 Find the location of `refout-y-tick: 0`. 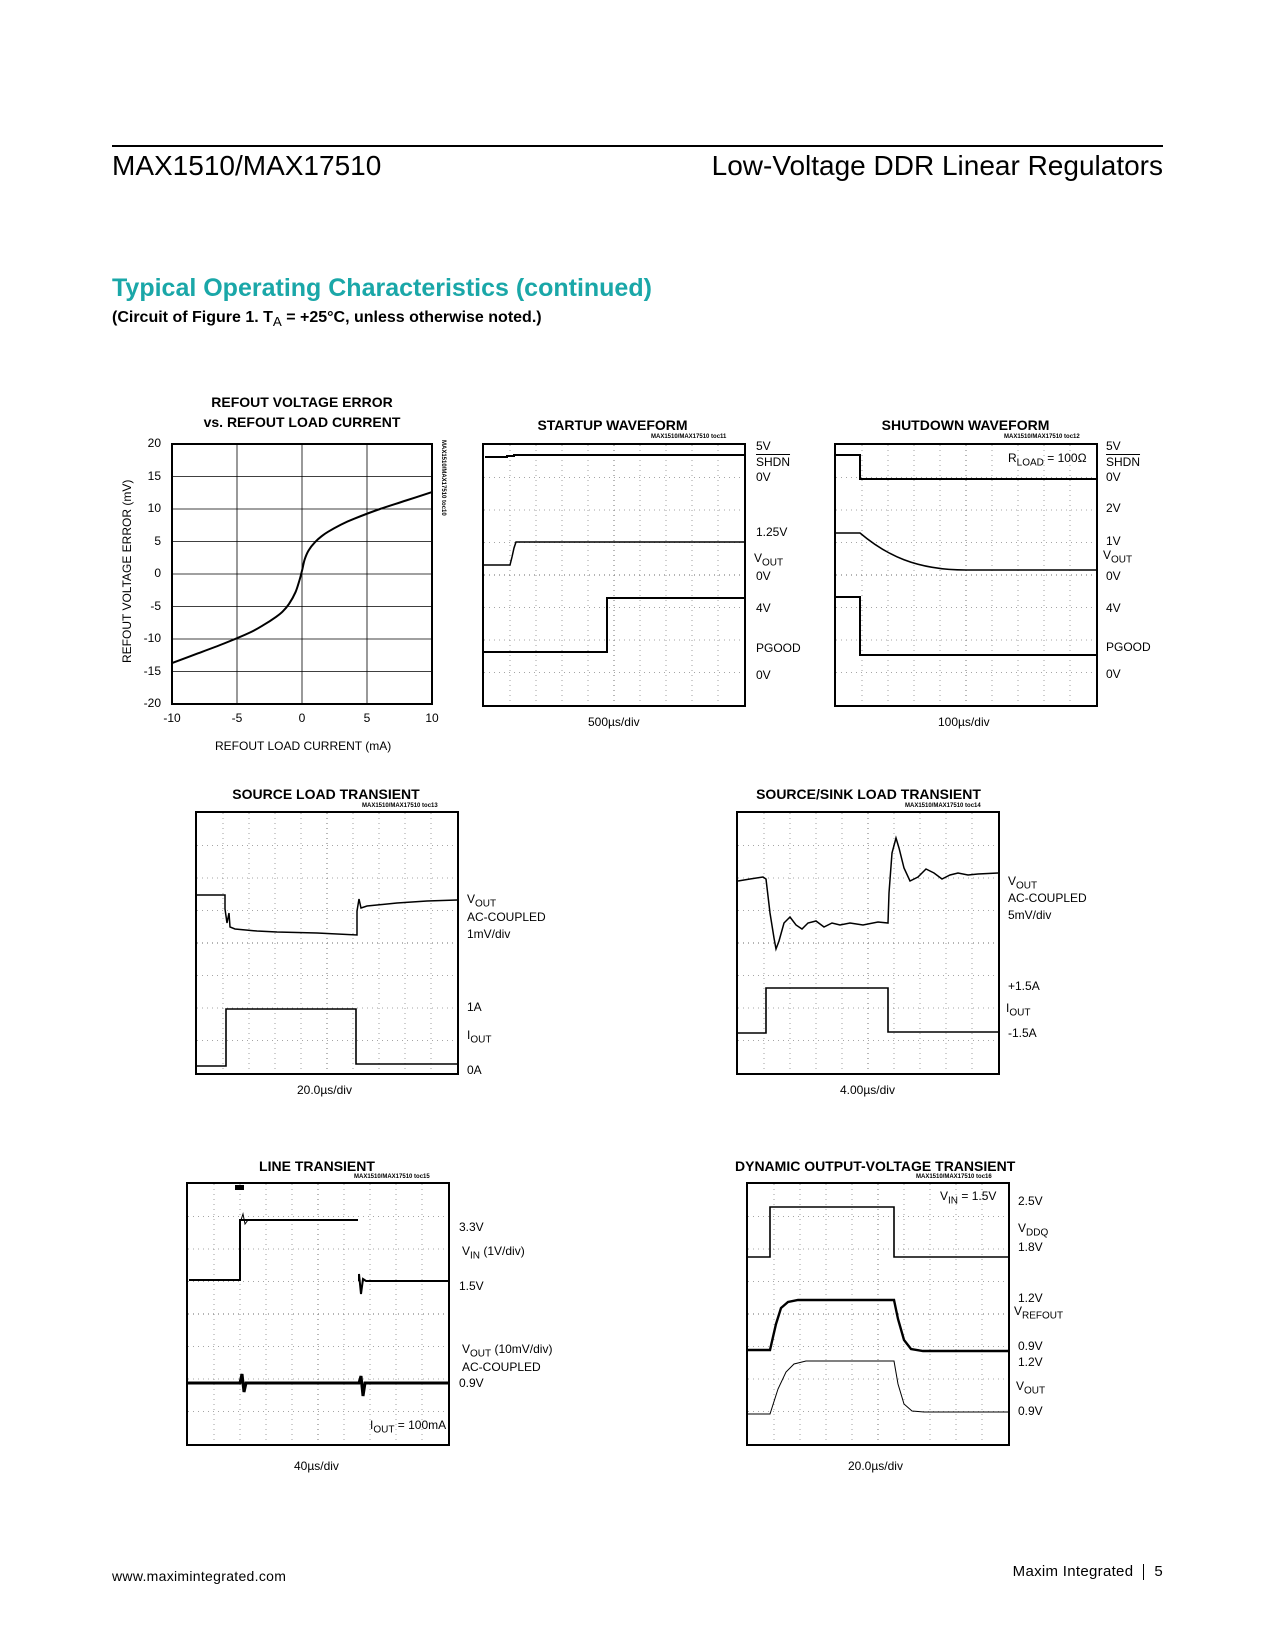

refout-y-tick: 0 is located at coordinates (157, 573).